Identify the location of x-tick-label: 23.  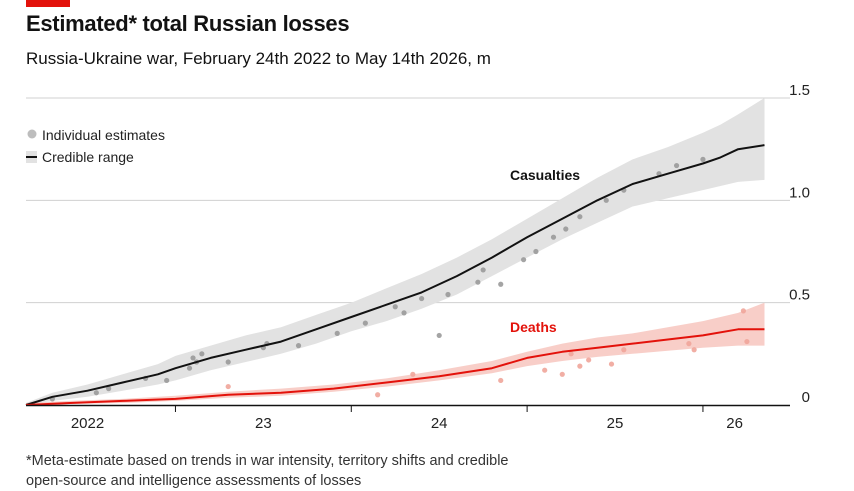
(263, 423).